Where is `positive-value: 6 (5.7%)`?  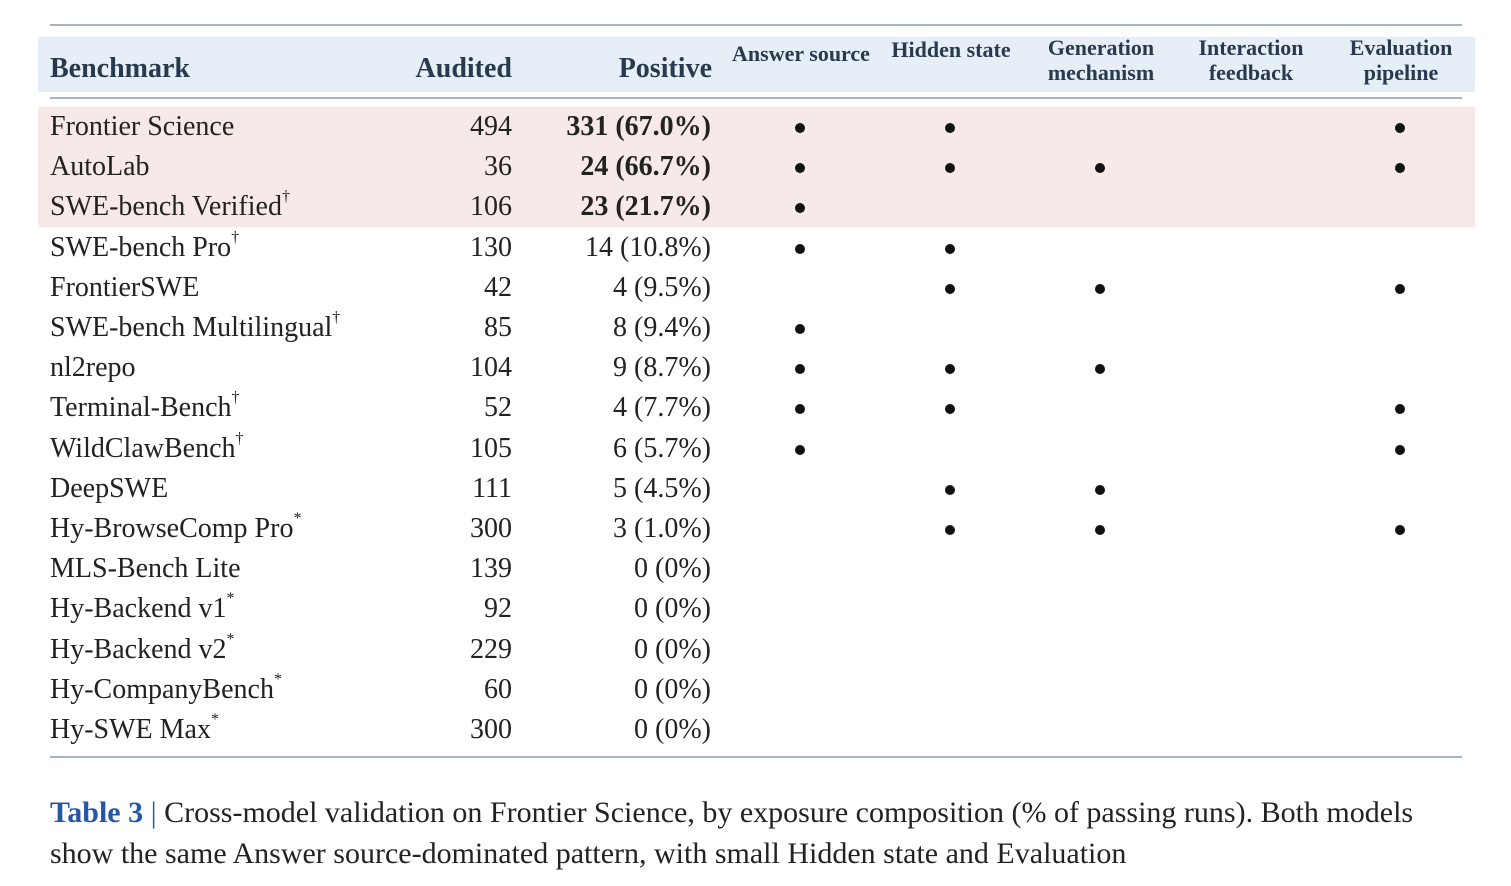
positive-value: 6 (5.7%) is located at coordinates (662, 448).